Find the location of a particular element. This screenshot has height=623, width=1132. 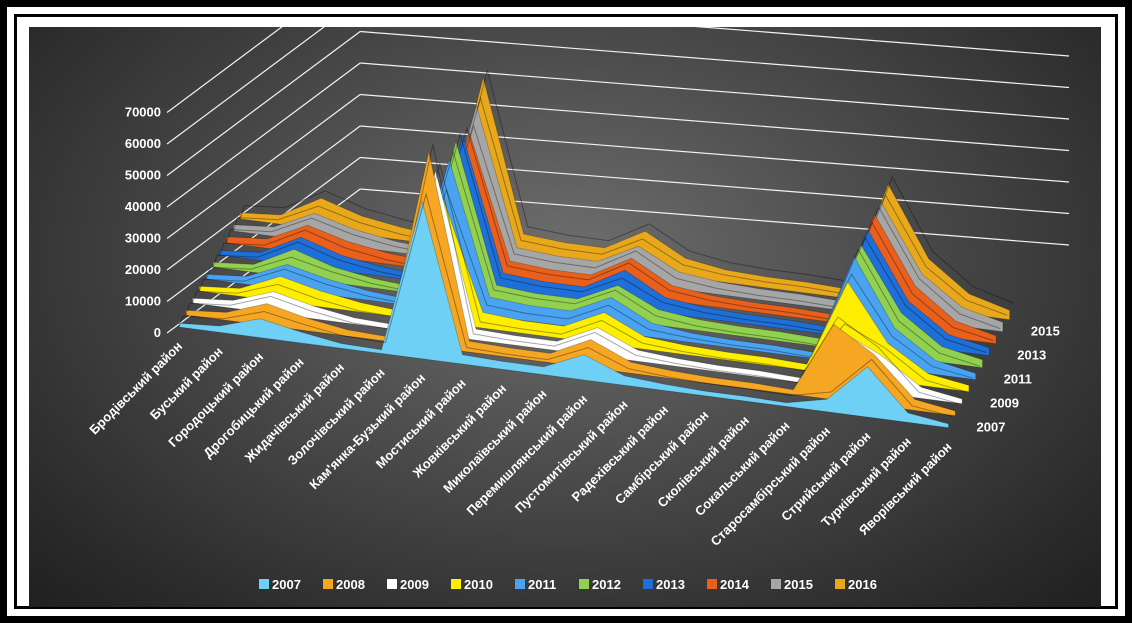

legend-label-2011: 2011 is located at coordinates (542, 584).